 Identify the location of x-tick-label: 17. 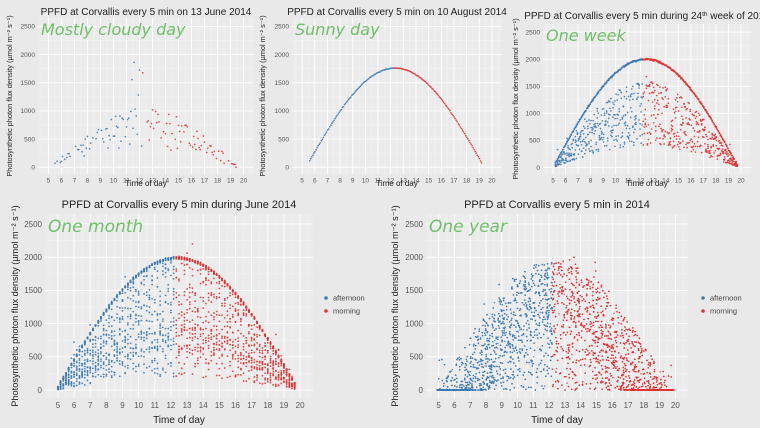
(454, 181).